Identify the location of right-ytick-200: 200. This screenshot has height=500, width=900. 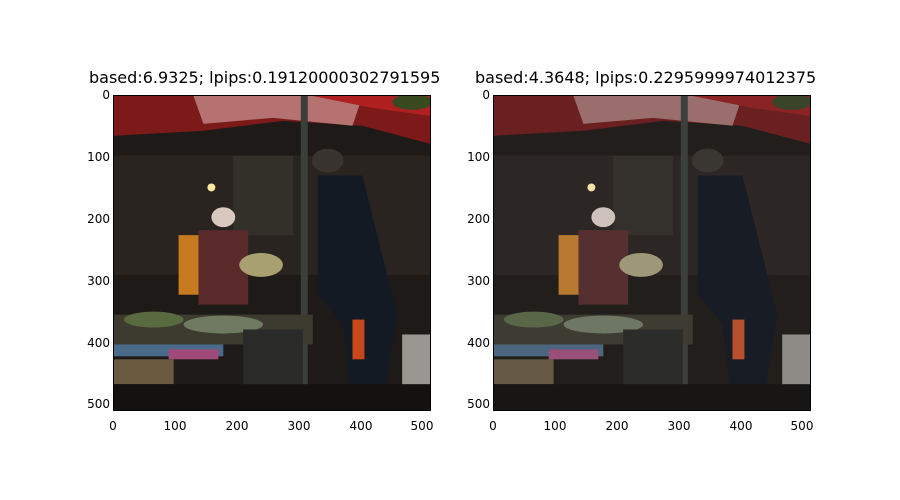
(478, 219).